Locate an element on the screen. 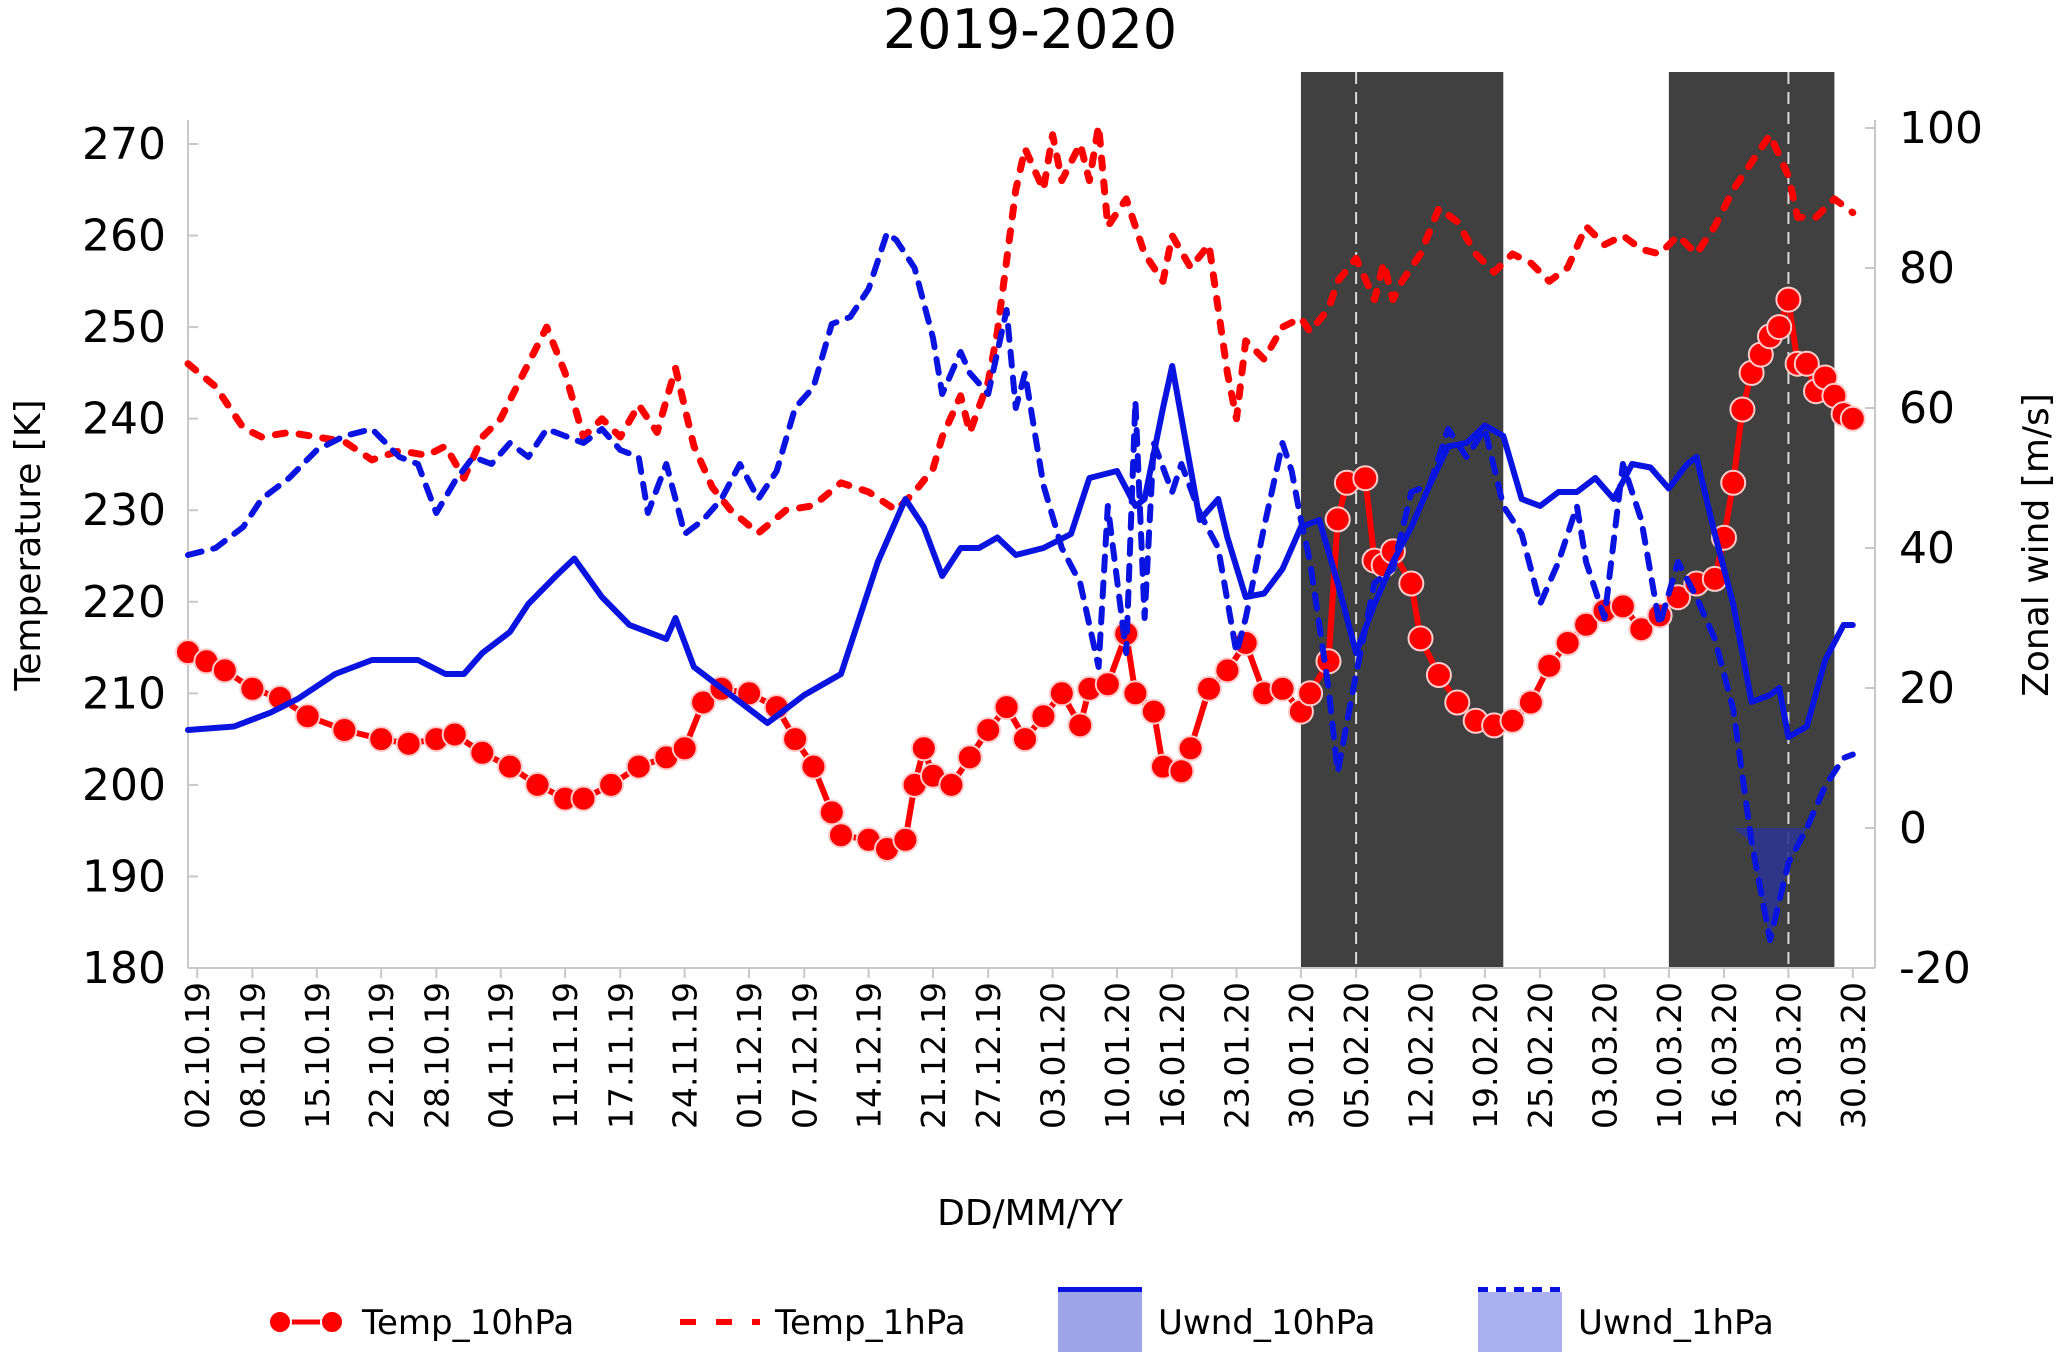 Image resolution: width=2067 pixels, height=1356 pixels. right-y-tick-label: 20 is located at coordinates (1927, 688).